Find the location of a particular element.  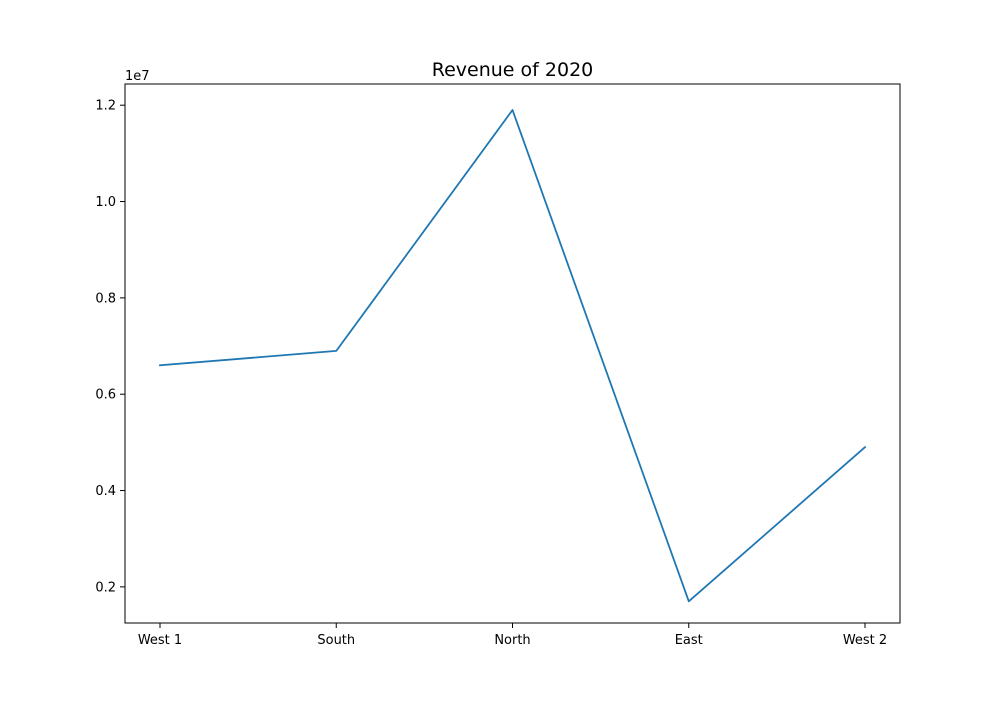

chart-title: Revenue of 2020 is located at coordinates (513, 70).